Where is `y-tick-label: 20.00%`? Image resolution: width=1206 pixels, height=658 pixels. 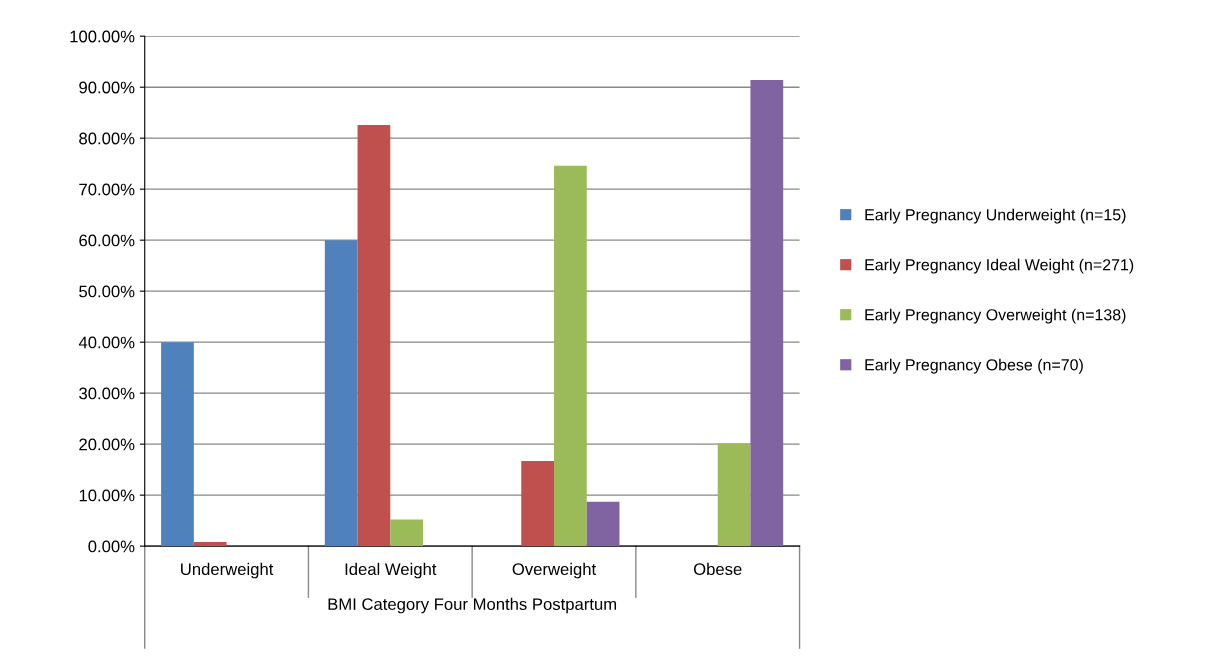 y-tick-label: 20.00% is located at coordinates (107, 444).